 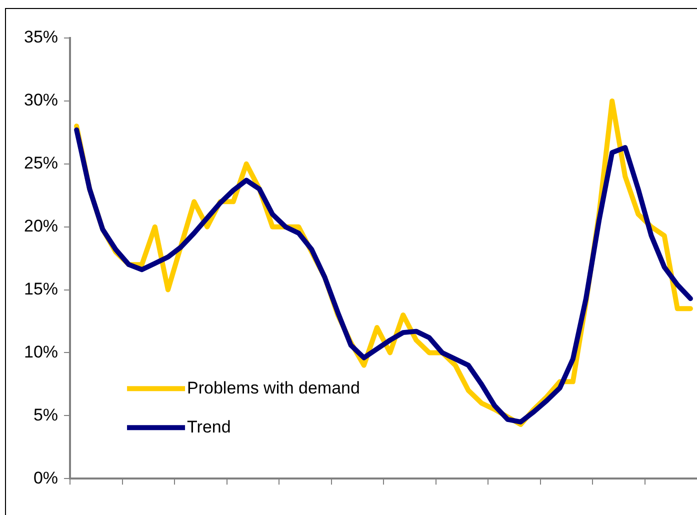 I want to click on legend-label: Trend, so click(x=209, y=426).